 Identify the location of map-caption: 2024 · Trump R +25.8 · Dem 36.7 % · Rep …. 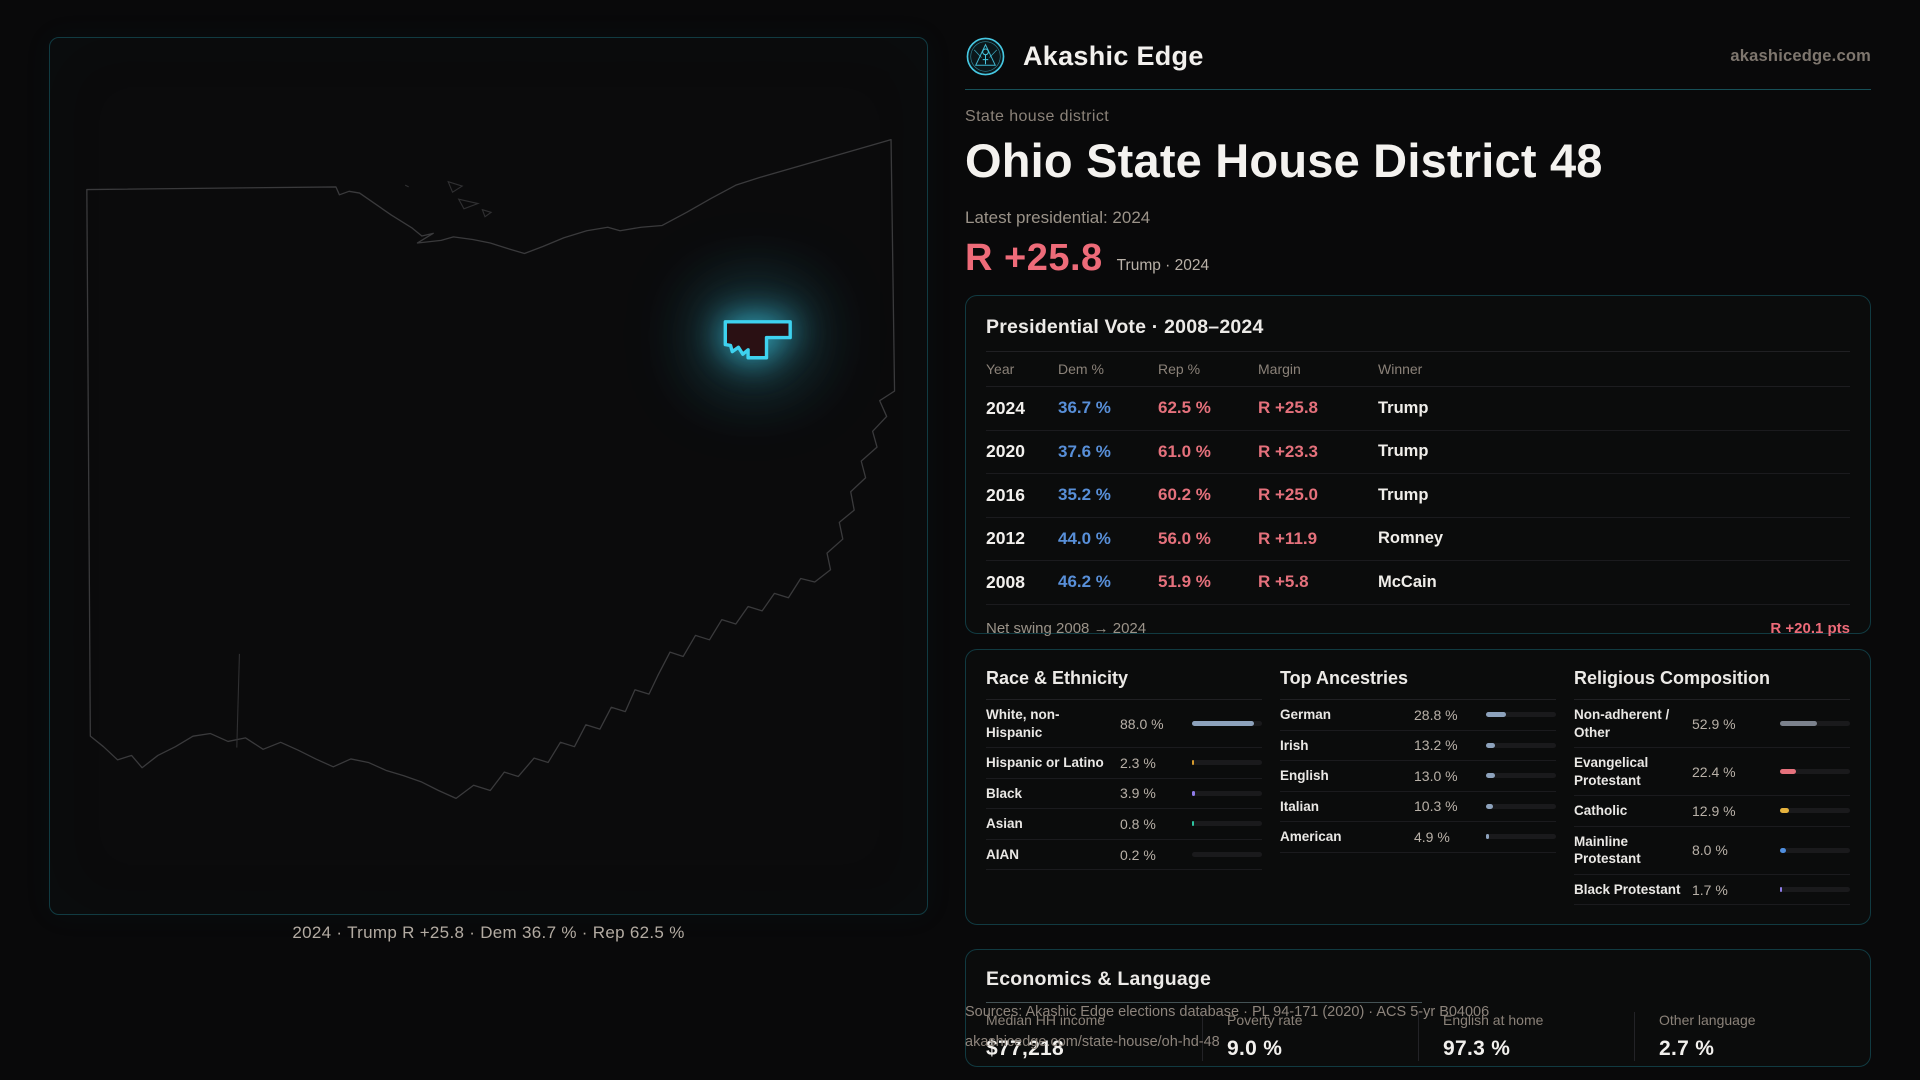
(488, 932).